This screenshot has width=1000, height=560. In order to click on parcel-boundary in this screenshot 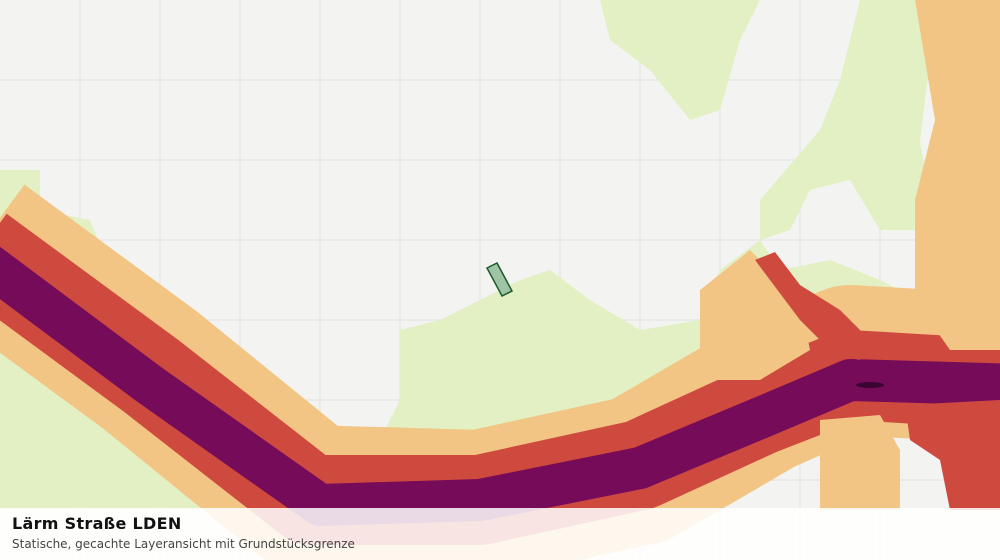, I will do `click(499, 279)`.